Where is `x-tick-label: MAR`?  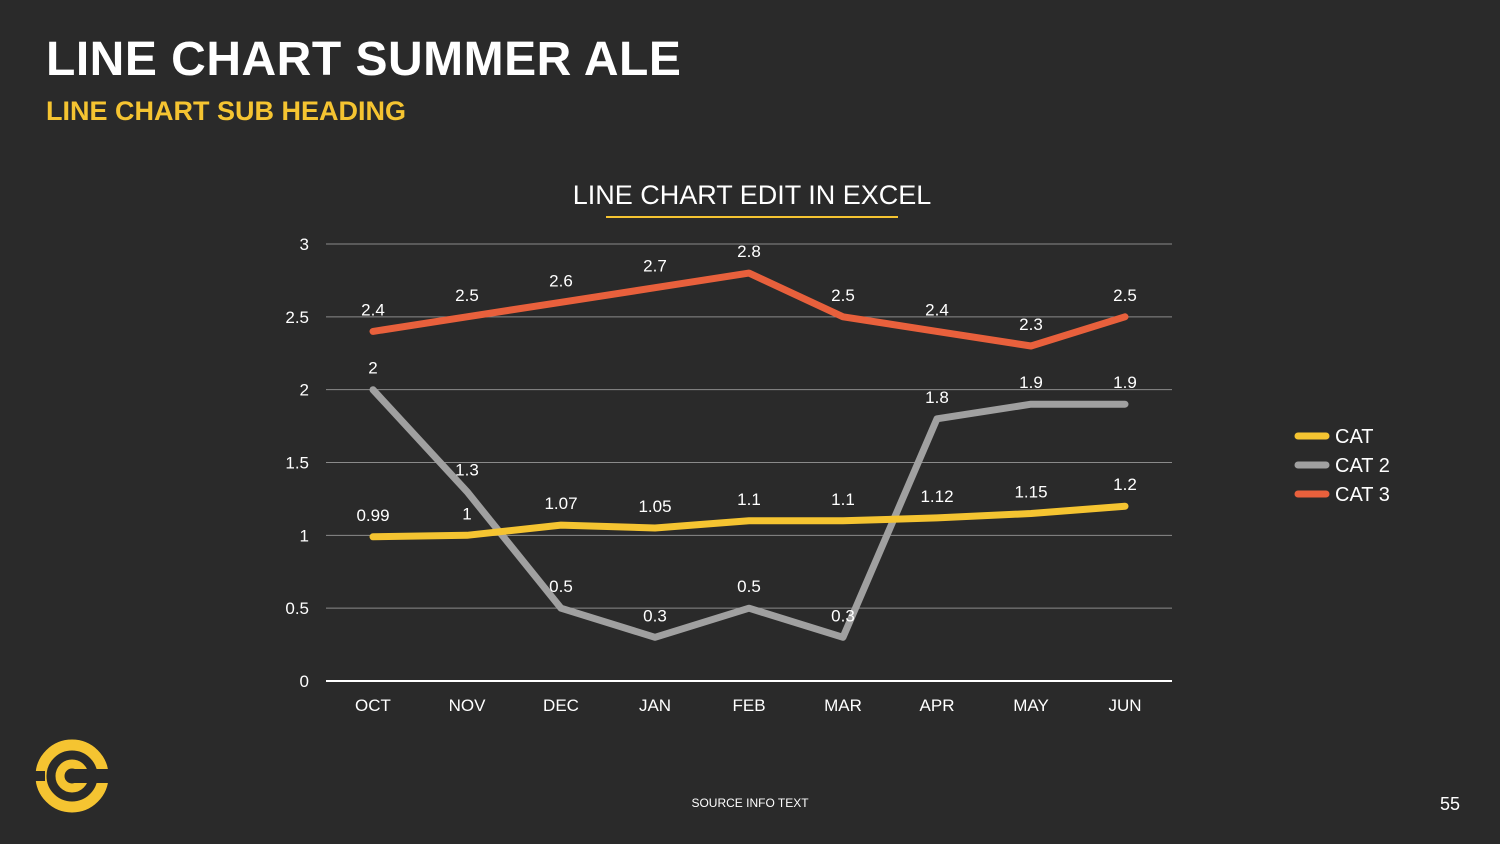
x-tick-label: MAR is located at coordinates (843, 705).